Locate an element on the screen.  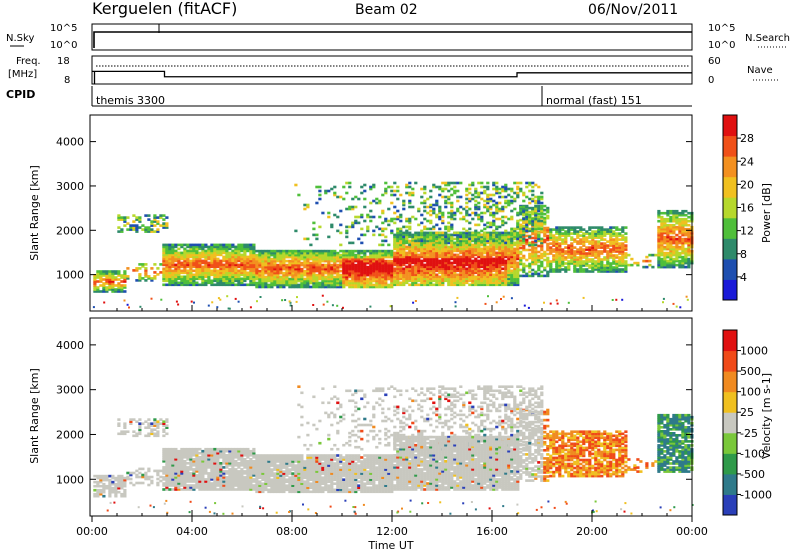
noise-strip-frame is located at coordinates (392, 37).